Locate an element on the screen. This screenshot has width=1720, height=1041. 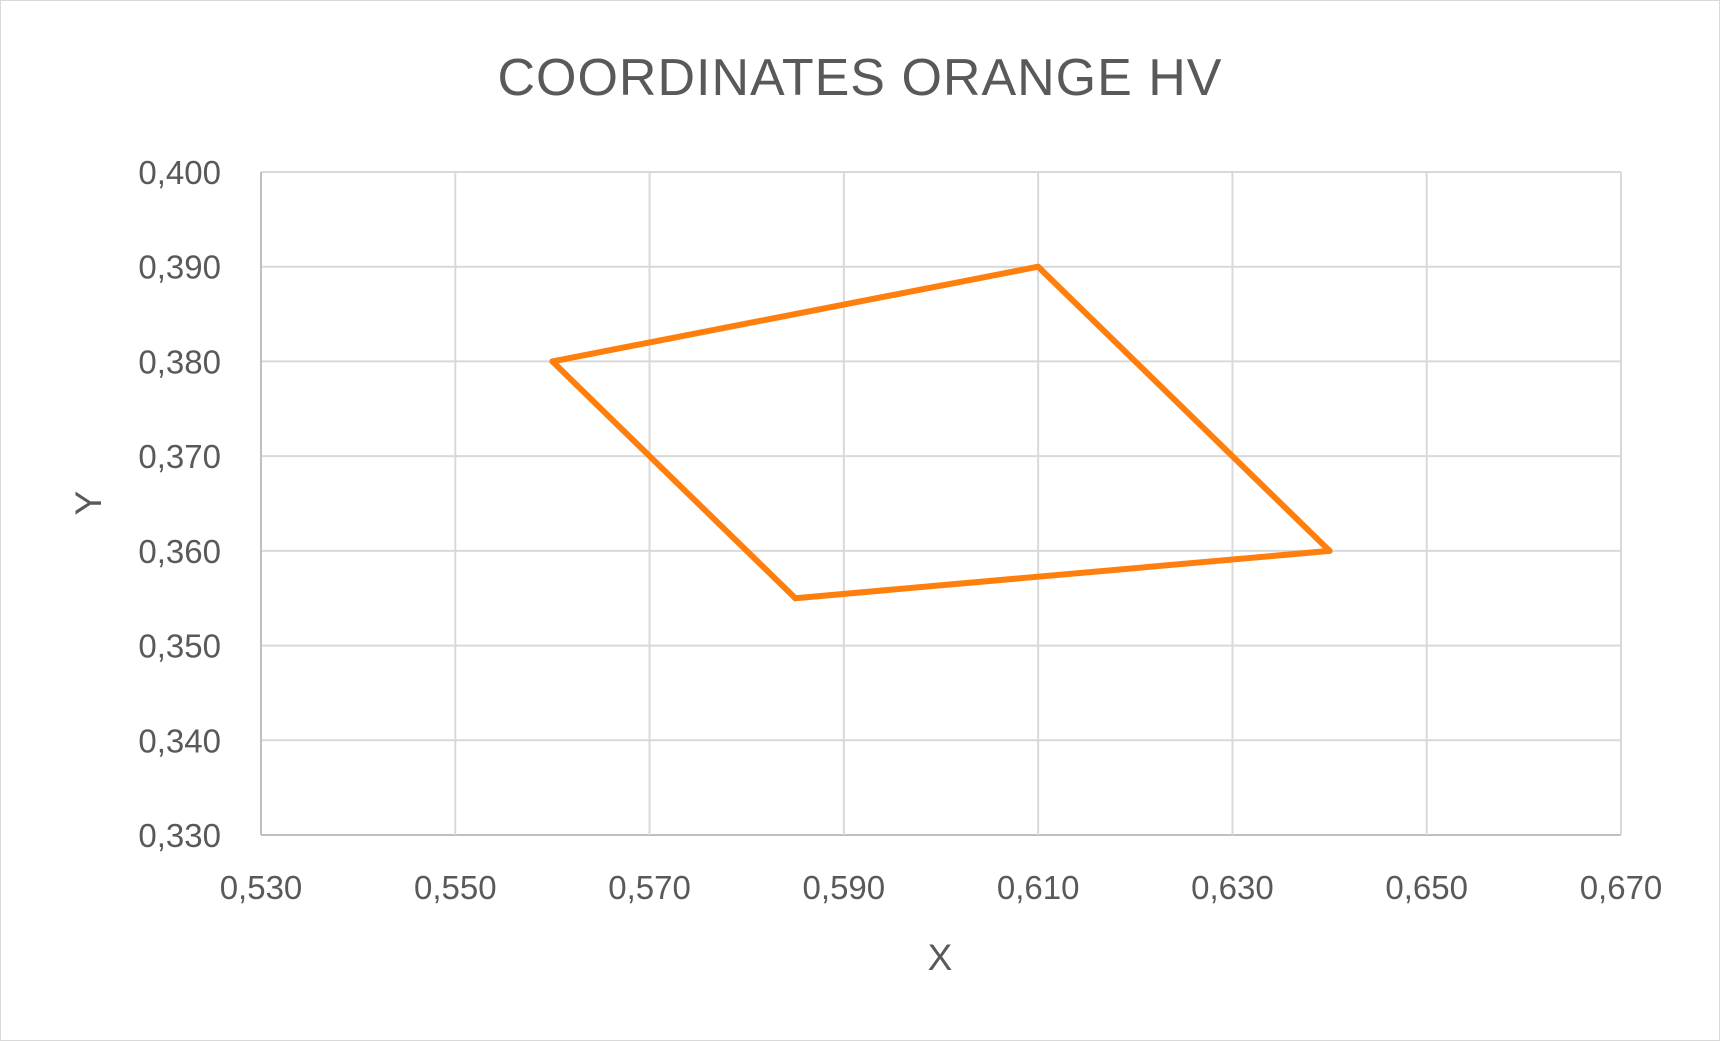
chart-title: COORDINATES ORANGE HV is located at coordinates (859, 78).